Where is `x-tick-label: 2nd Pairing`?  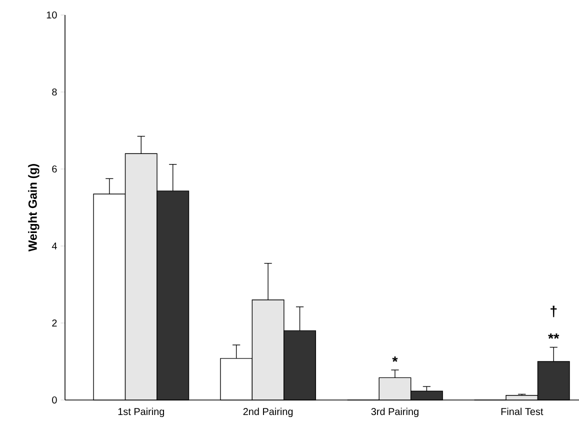 x-tick-label: 2nd Pairing is located at coordinates (268, 413).